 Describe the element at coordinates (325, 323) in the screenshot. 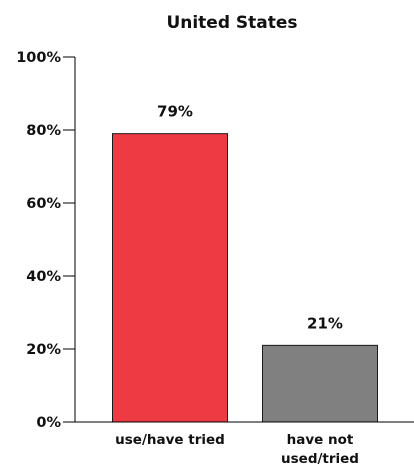

I see `data-label: 21%` at that location.